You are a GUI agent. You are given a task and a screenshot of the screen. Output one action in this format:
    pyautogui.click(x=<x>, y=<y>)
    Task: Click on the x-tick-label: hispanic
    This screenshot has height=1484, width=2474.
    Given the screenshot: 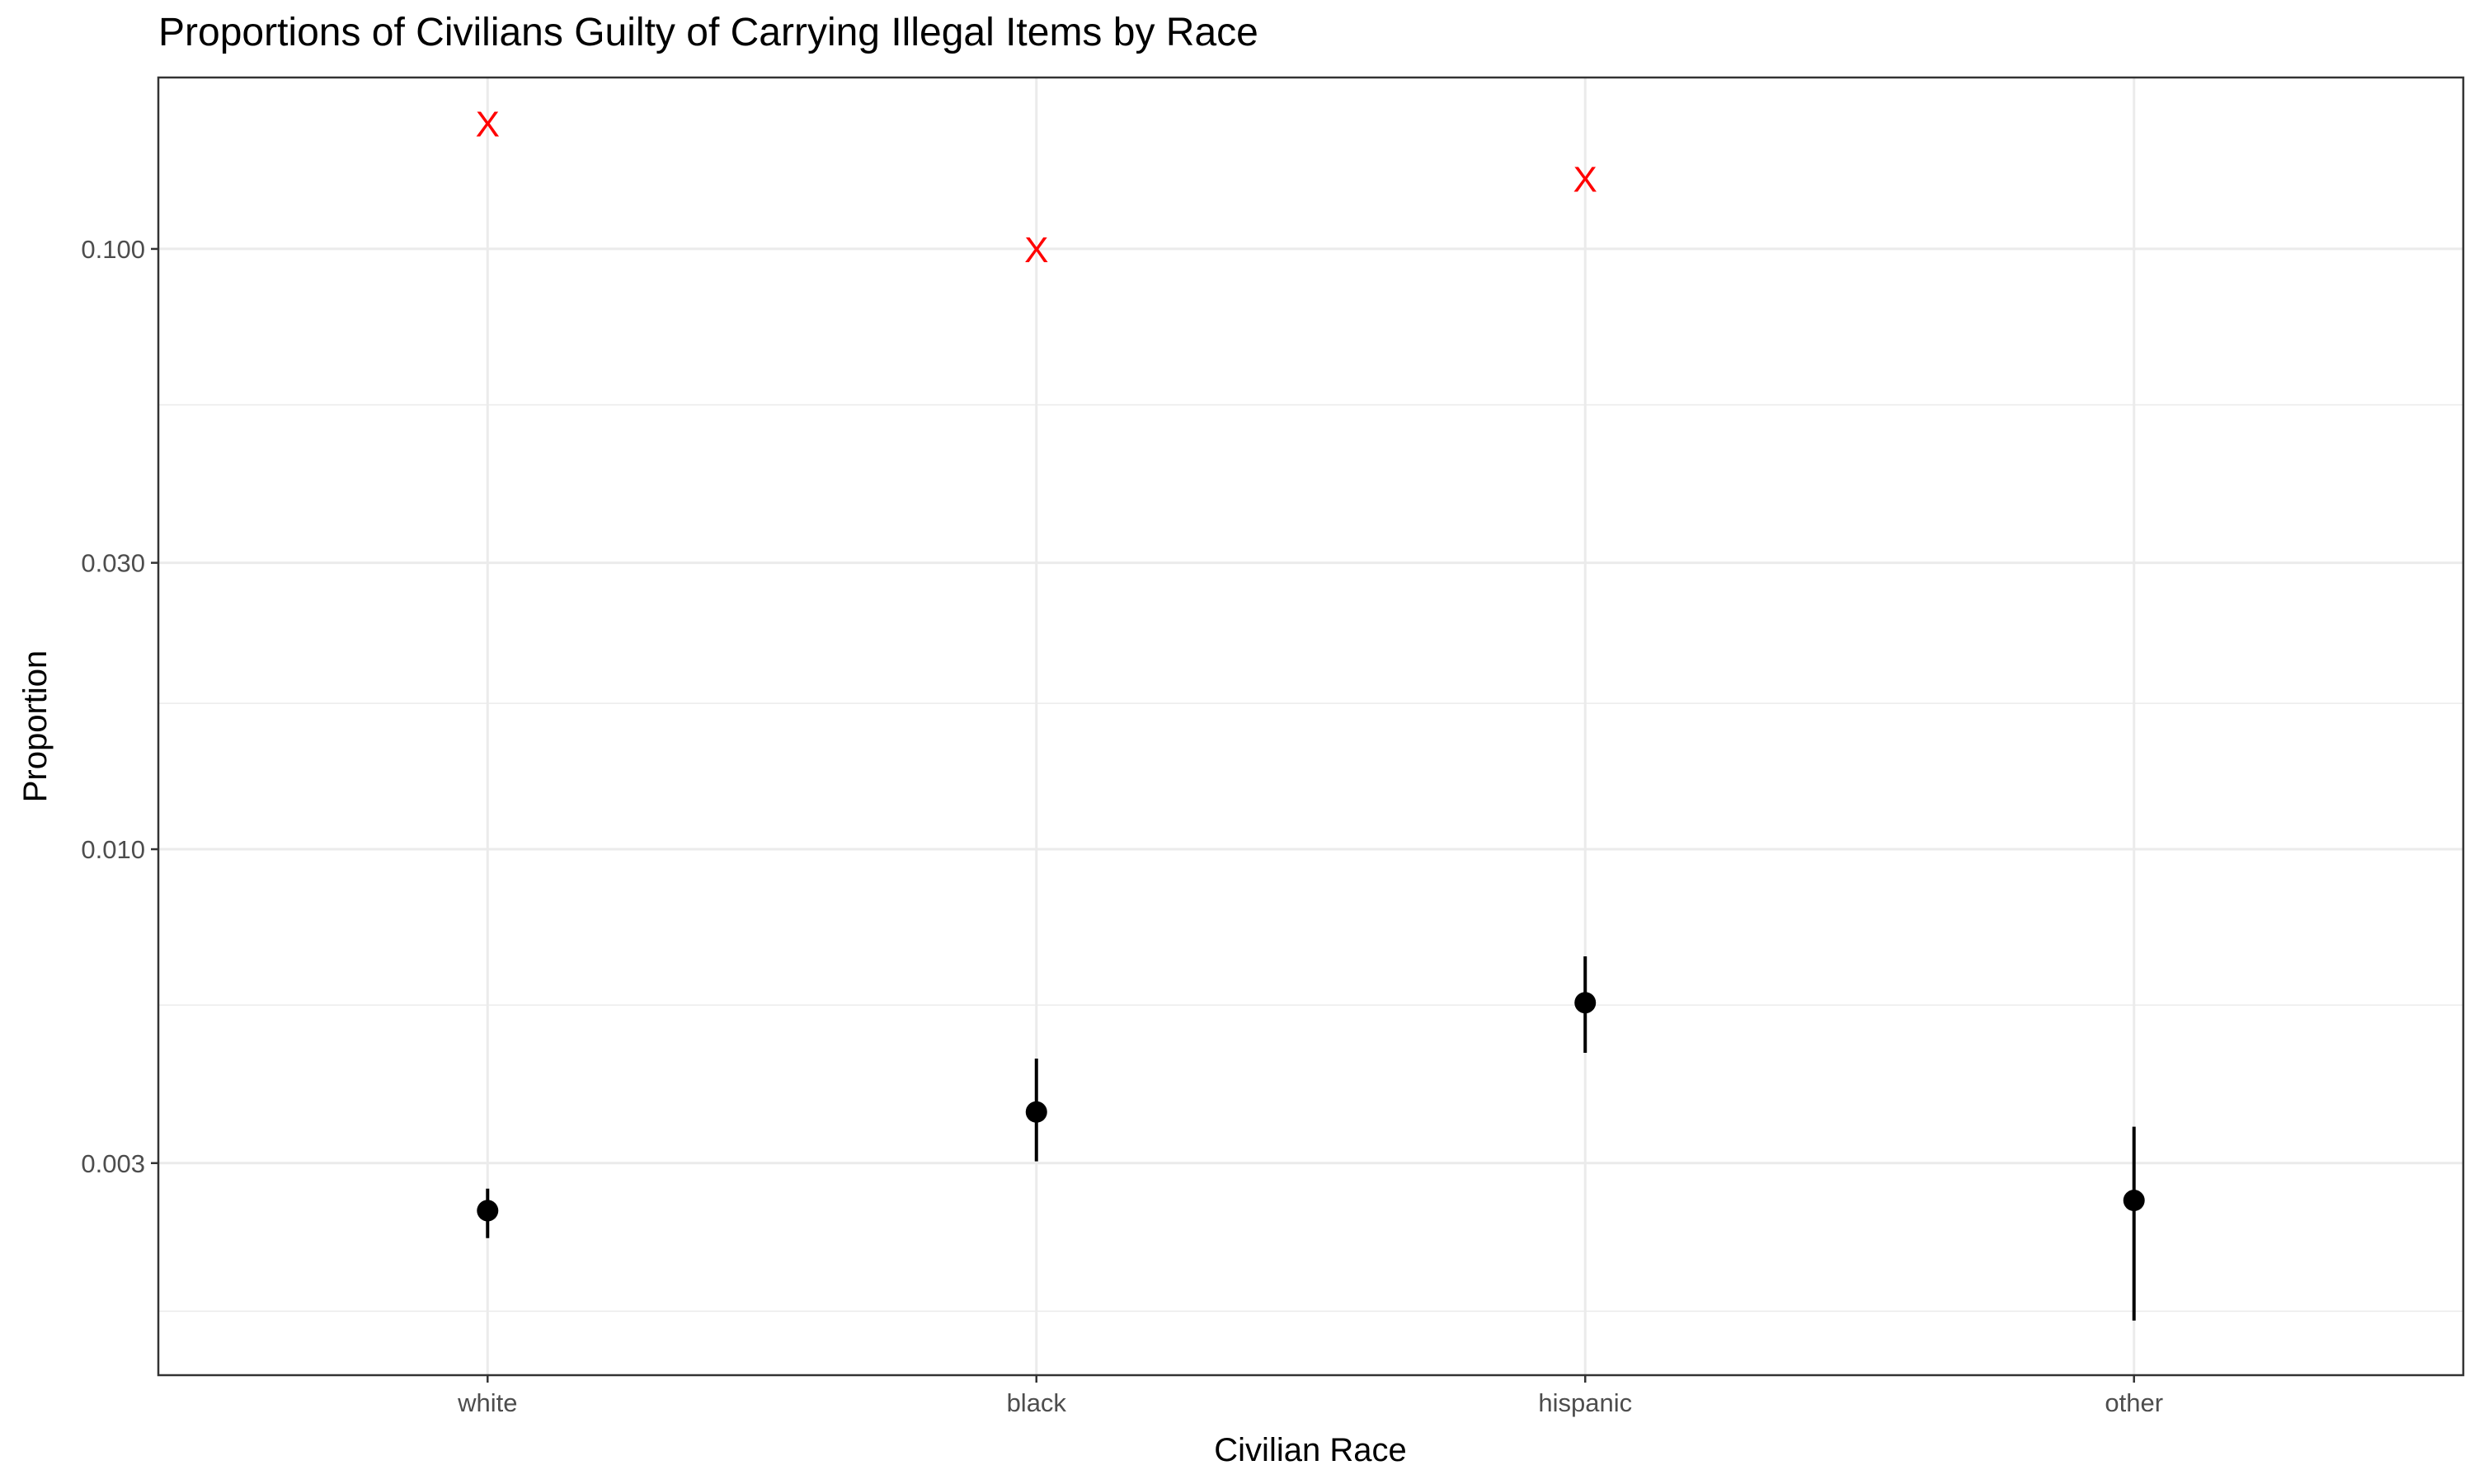 What is the action you would take?
    pyautogui.click(x=1585, y=1402)
    